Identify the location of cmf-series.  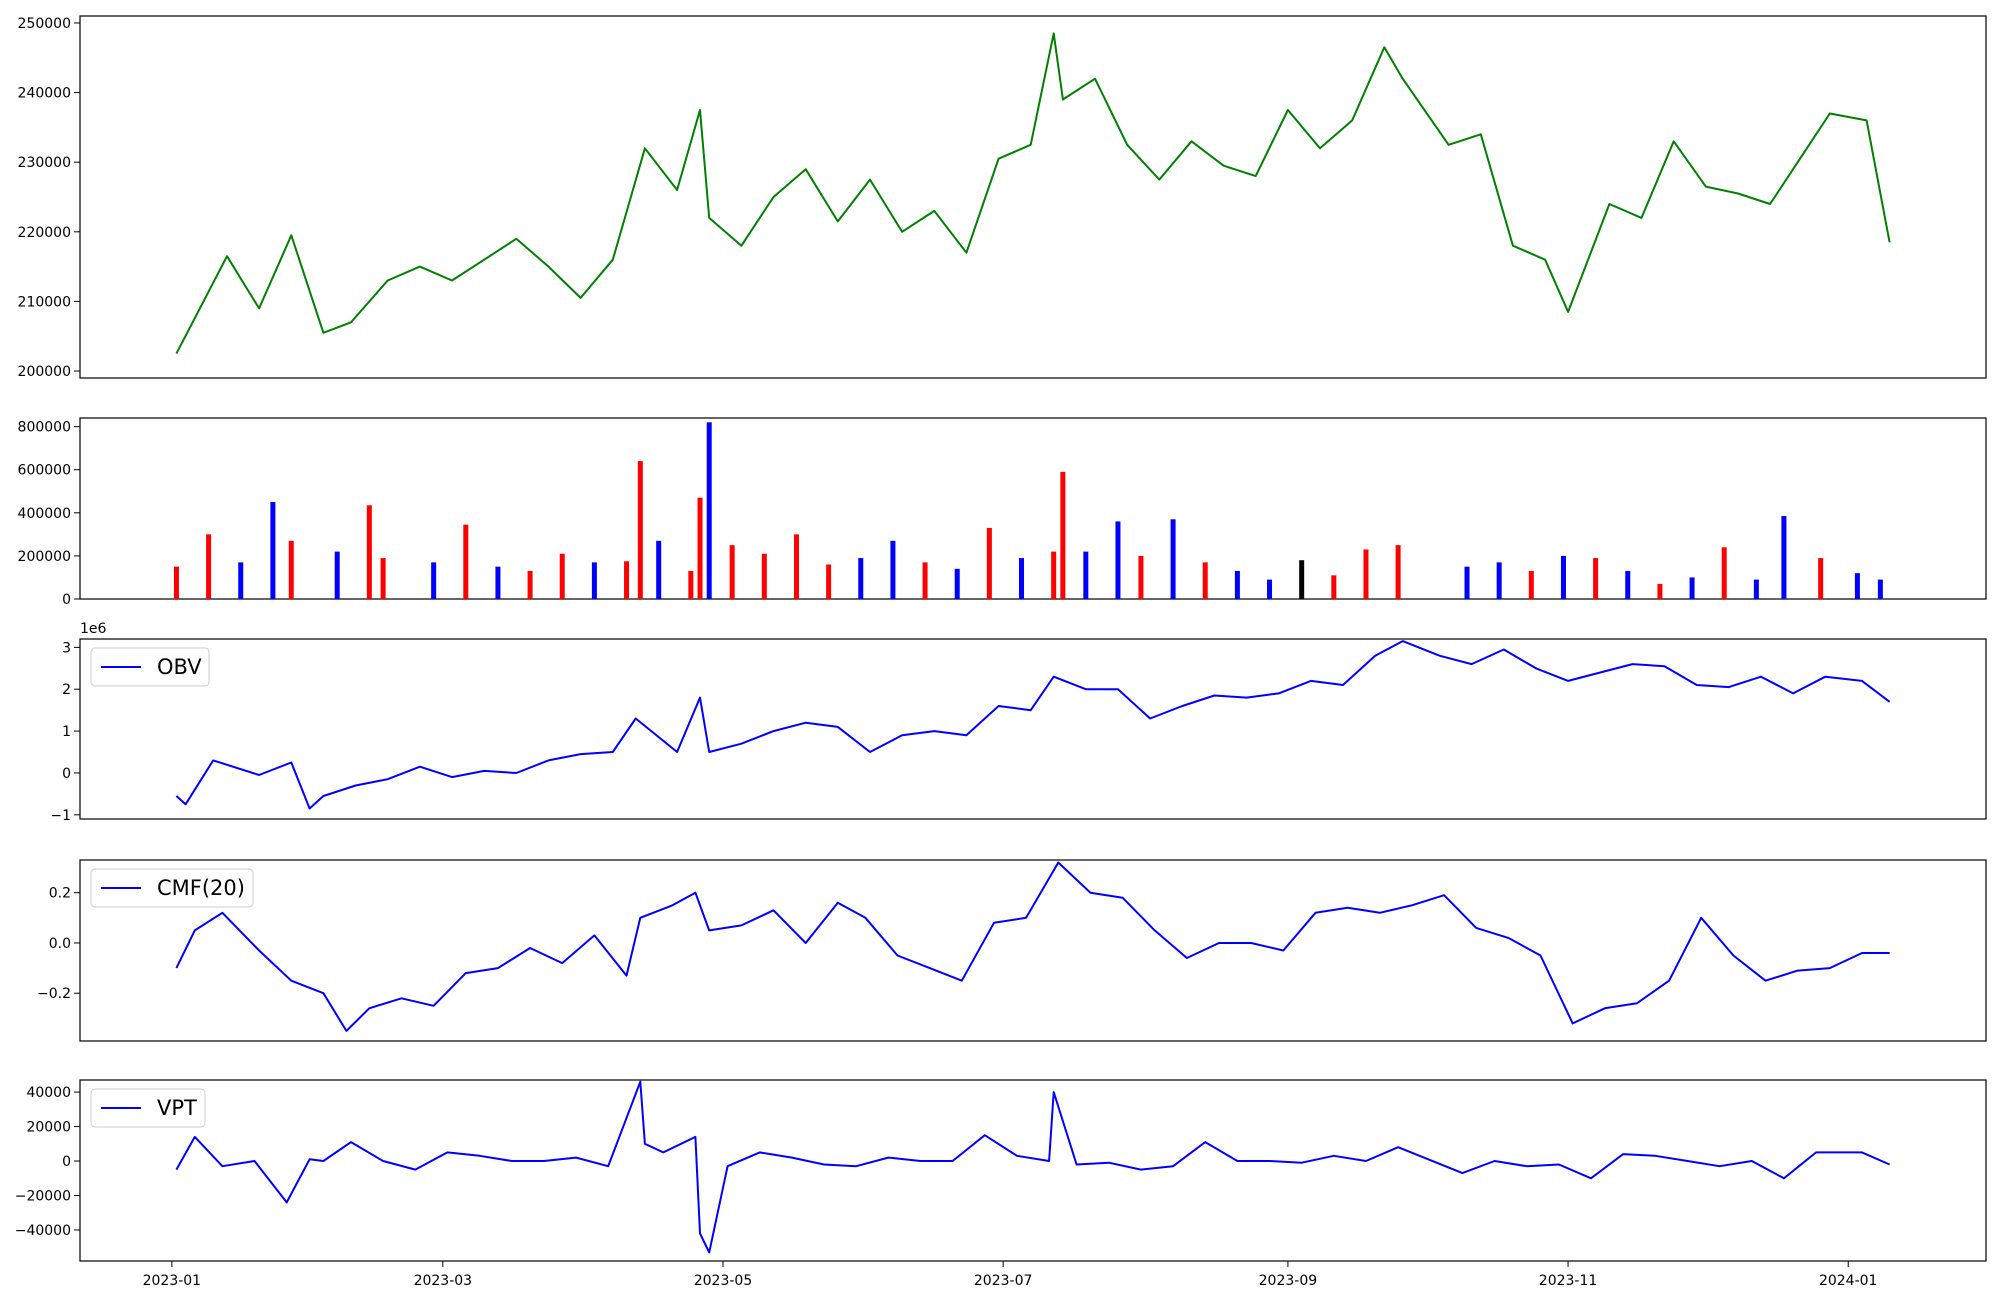
(1032, 946).